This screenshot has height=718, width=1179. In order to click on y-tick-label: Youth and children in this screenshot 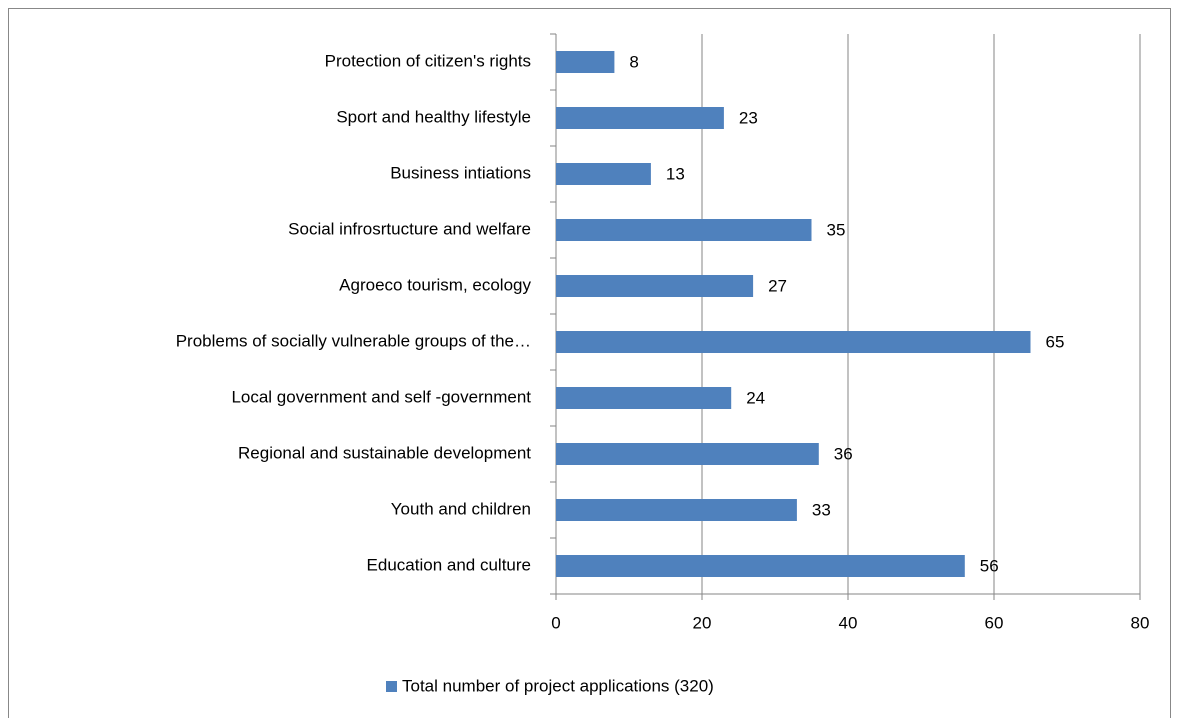, I will do `click(461, 508)`.